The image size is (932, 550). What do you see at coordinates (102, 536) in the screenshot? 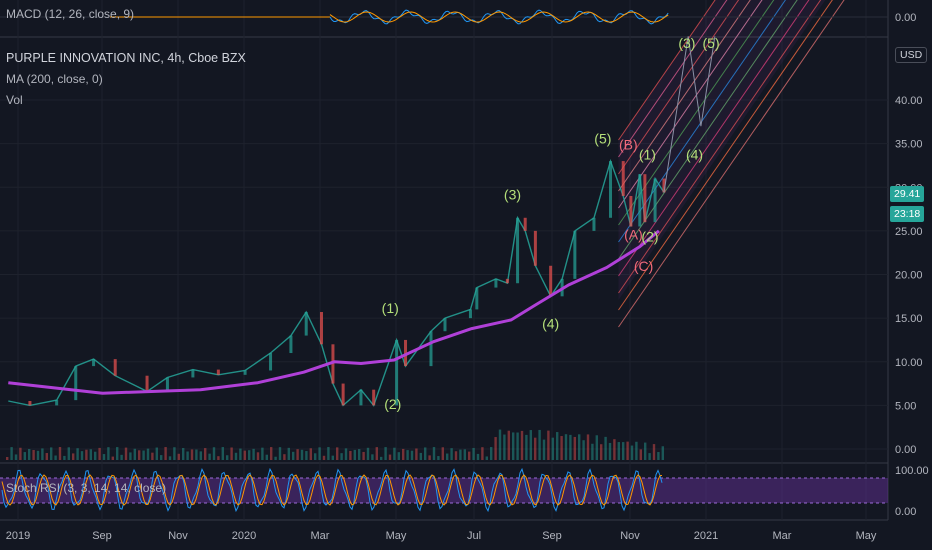
I see `time-axis-label: Sep` at bounding box center [102, 536].